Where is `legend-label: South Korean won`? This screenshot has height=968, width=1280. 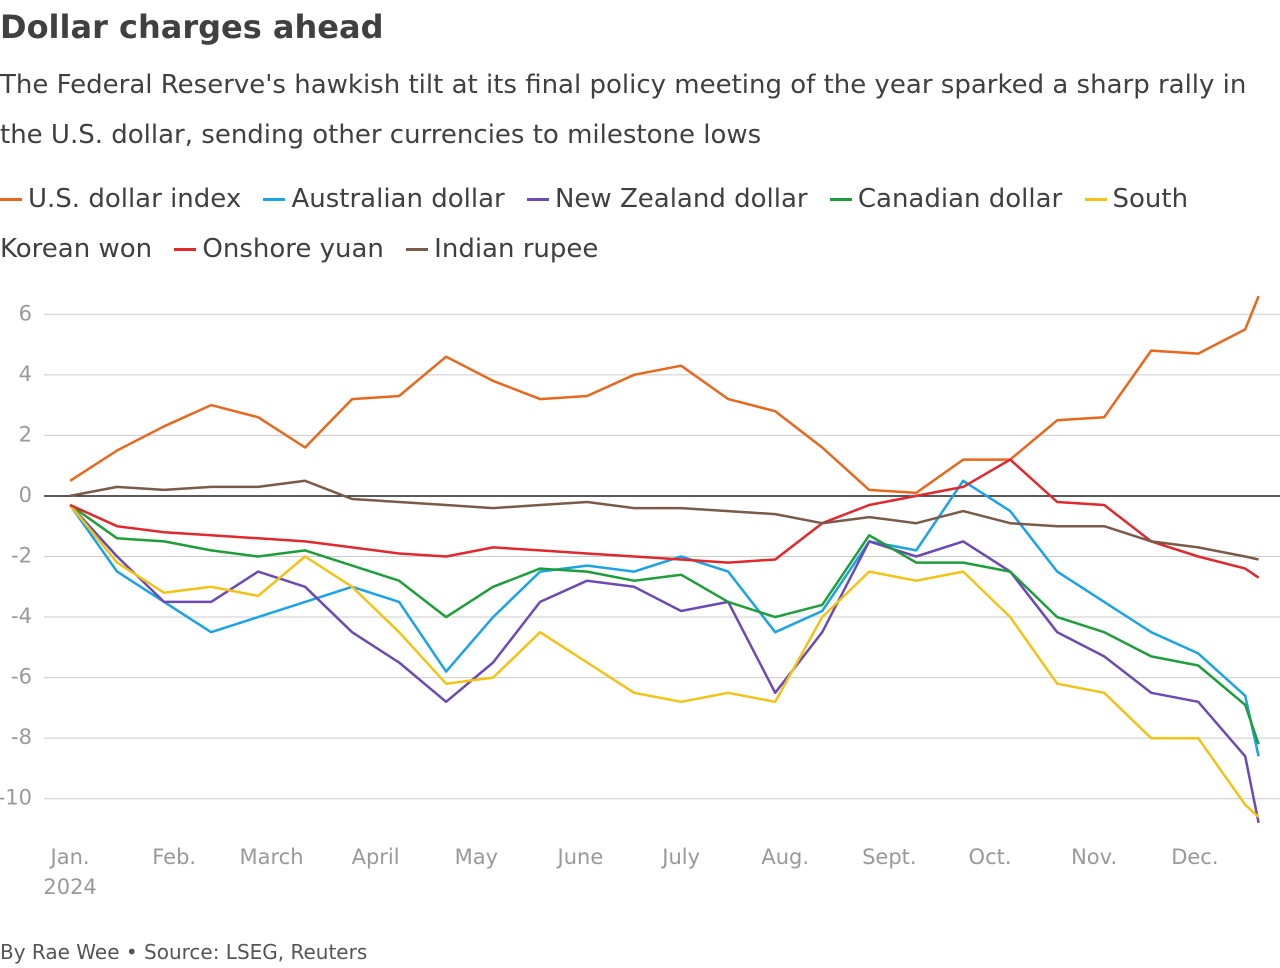
legend-label: South Korean won is located at coordinates (594, 224).